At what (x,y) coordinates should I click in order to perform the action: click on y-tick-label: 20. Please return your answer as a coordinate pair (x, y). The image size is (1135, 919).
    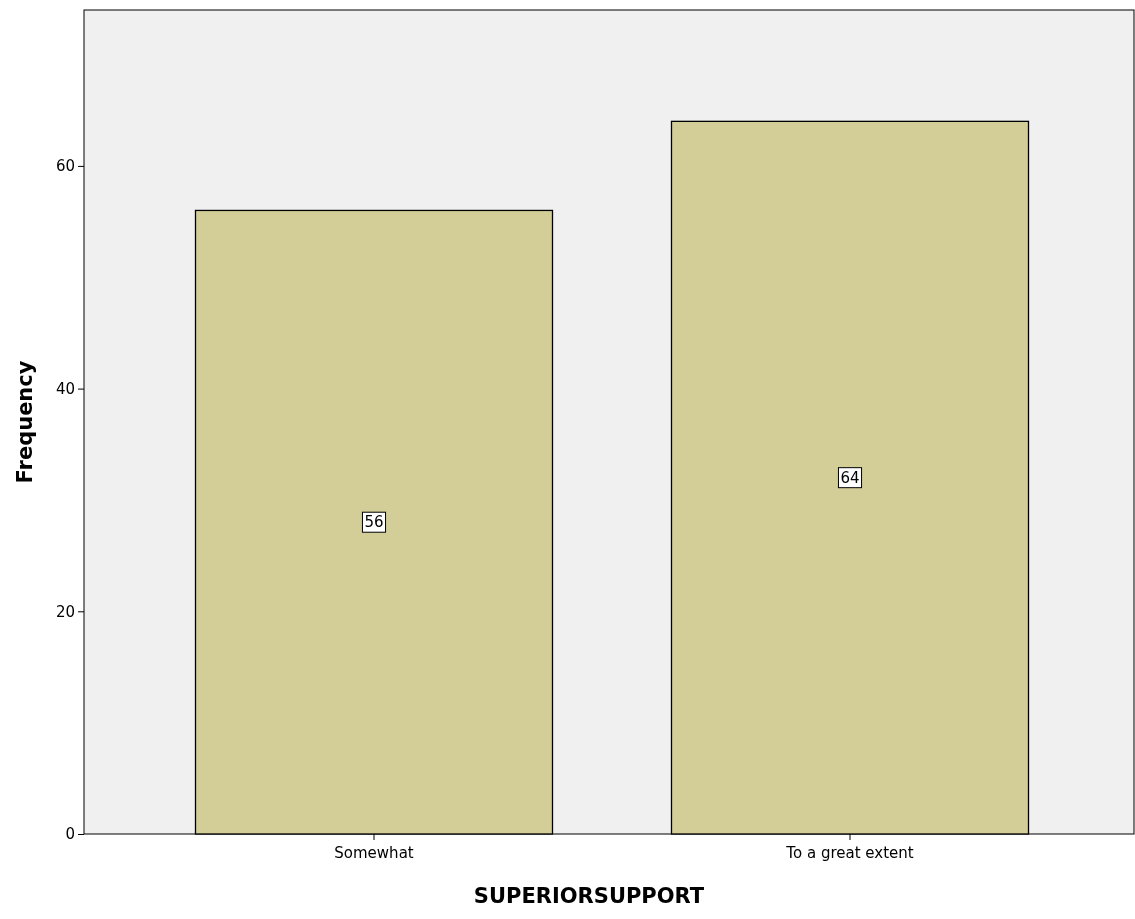
    Looking at the image, I should click on (65, 611).